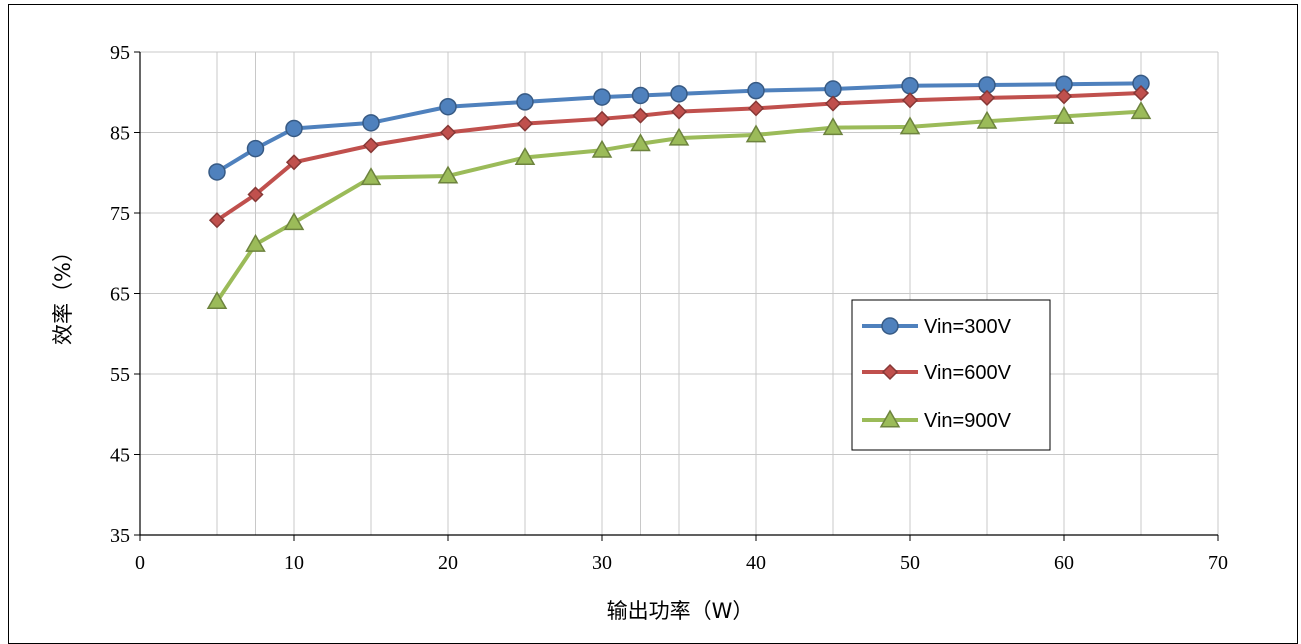 This screenshot has width=1301, height=644. I want to click on x-tick-label: 60, so click(1064, 563).